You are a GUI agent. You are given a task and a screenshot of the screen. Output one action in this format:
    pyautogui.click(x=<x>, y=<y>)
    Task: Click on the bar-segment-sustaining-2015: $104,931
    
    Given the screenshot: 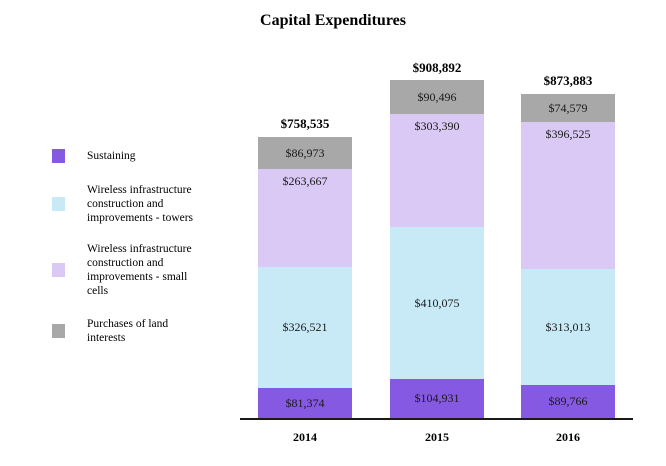 What is the action you would take?
    pyautogui.click(x=437, y=398)
    